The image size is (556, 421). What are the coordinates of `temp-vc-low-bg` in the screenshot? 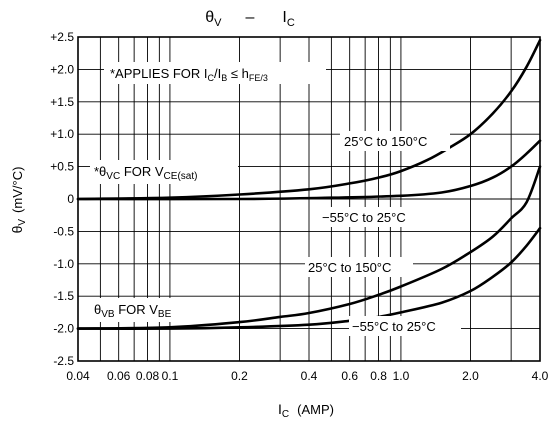 It's located at (372, 217).